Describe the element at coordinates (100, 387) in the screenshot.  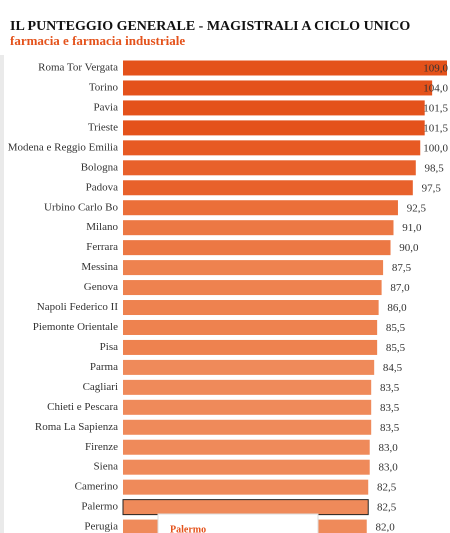
I see `category-label: Cagliari` at that location.